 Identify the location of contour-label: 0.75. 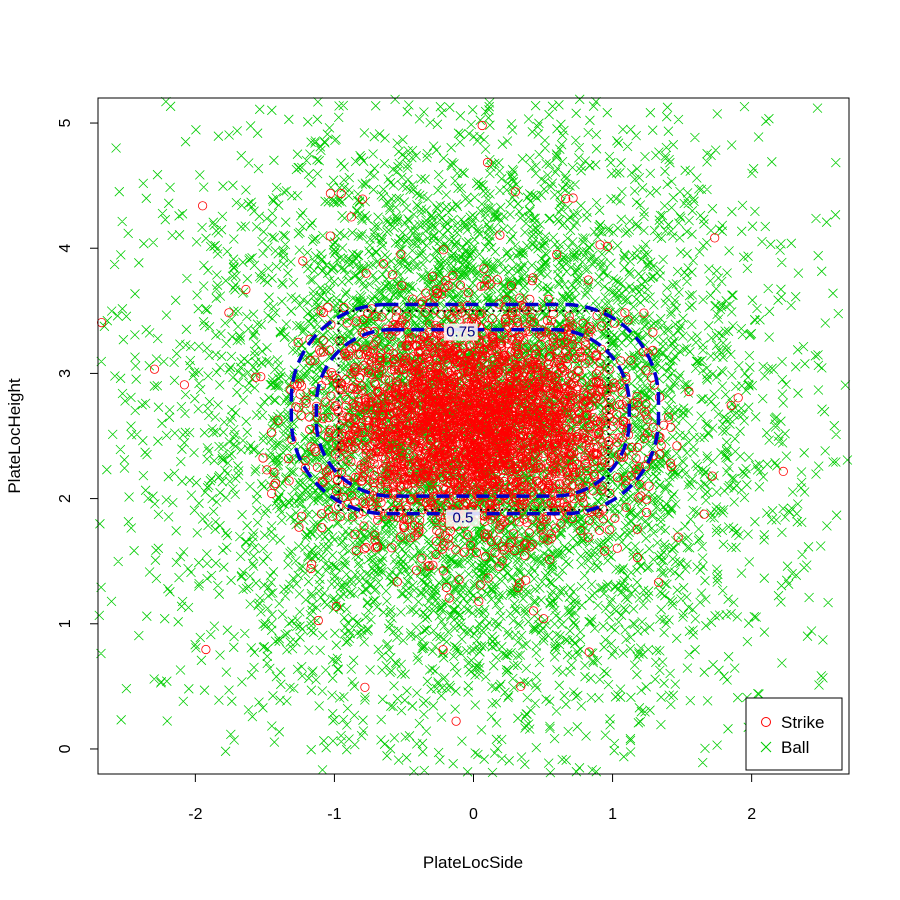
(460, 332).